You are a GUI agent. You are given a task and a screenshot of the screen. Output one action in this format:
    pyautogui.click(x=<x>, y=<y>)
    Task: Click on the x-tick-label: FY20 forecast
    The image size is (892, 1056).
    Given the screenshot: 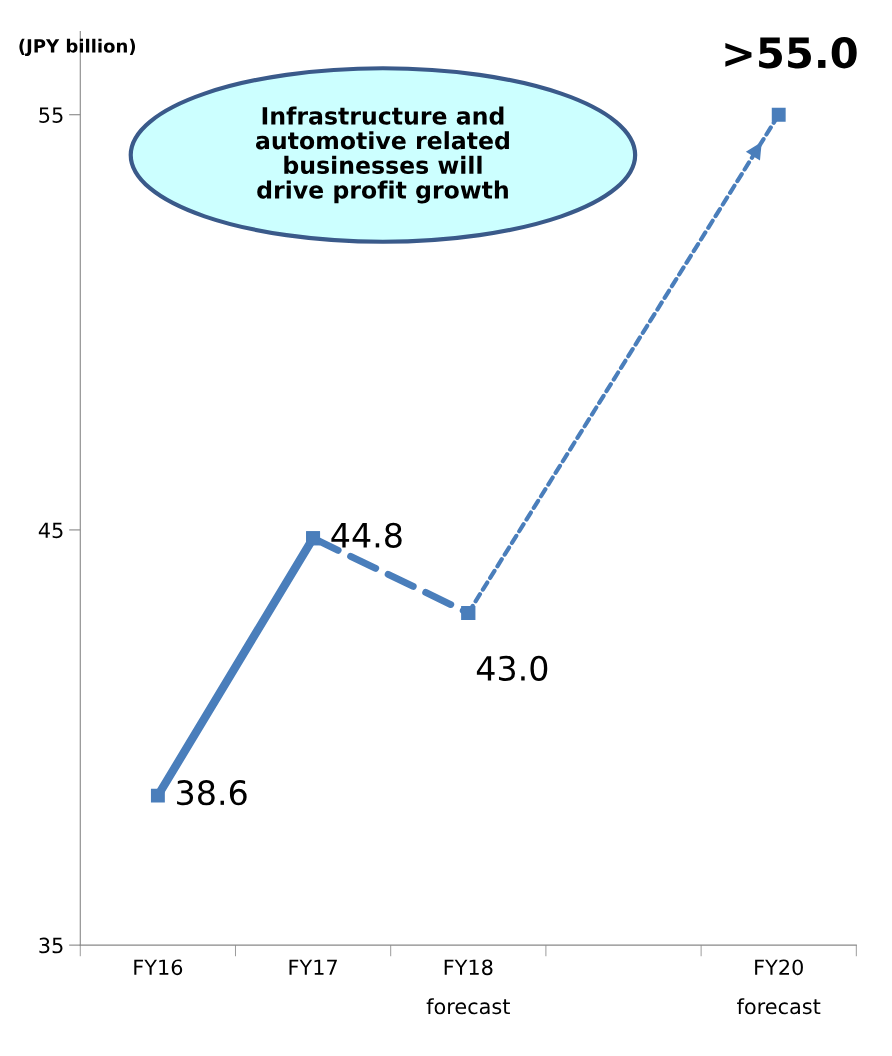 What is the action you would take?
    pyautogui.click(x=779, y=987)
    